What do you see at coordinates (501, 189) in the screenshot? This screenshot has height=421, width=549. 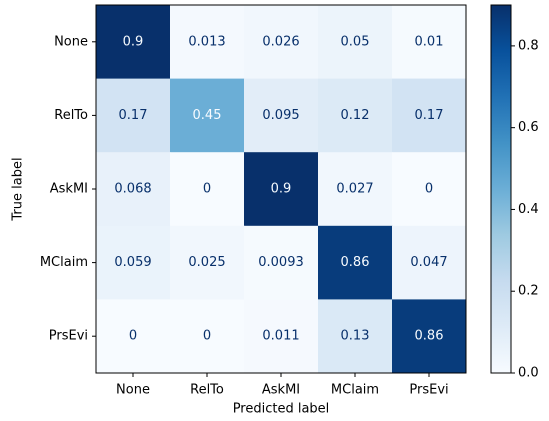 I see `colorbar` at bounding box center [501, 189].